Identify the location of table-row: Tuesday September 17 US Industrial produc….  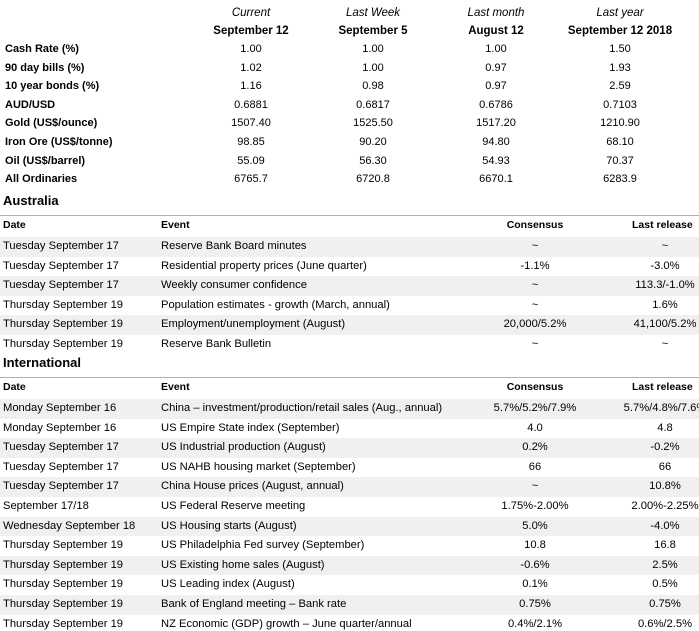
(349, 448).